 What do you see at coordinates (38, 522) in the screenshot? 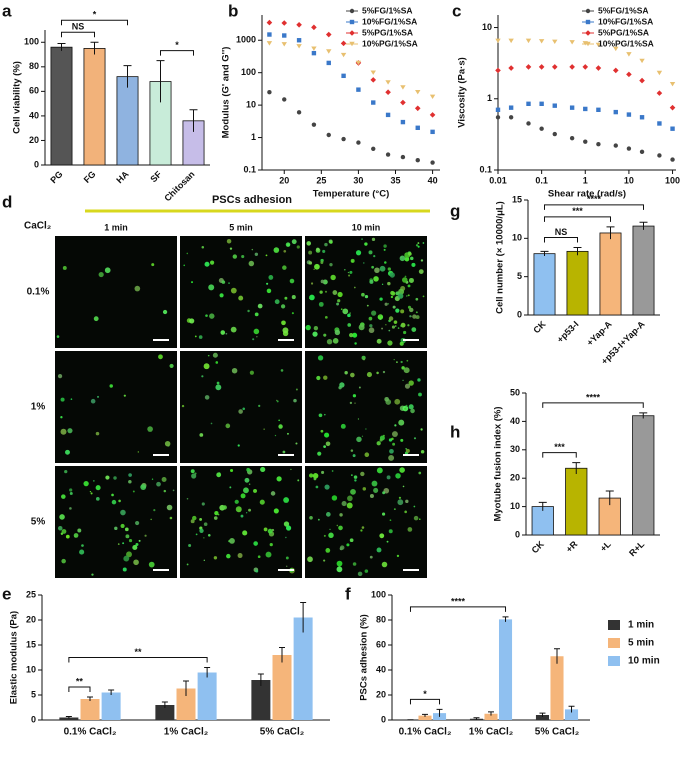
I see `row-label: 5%` at bounding box center [38, 522].